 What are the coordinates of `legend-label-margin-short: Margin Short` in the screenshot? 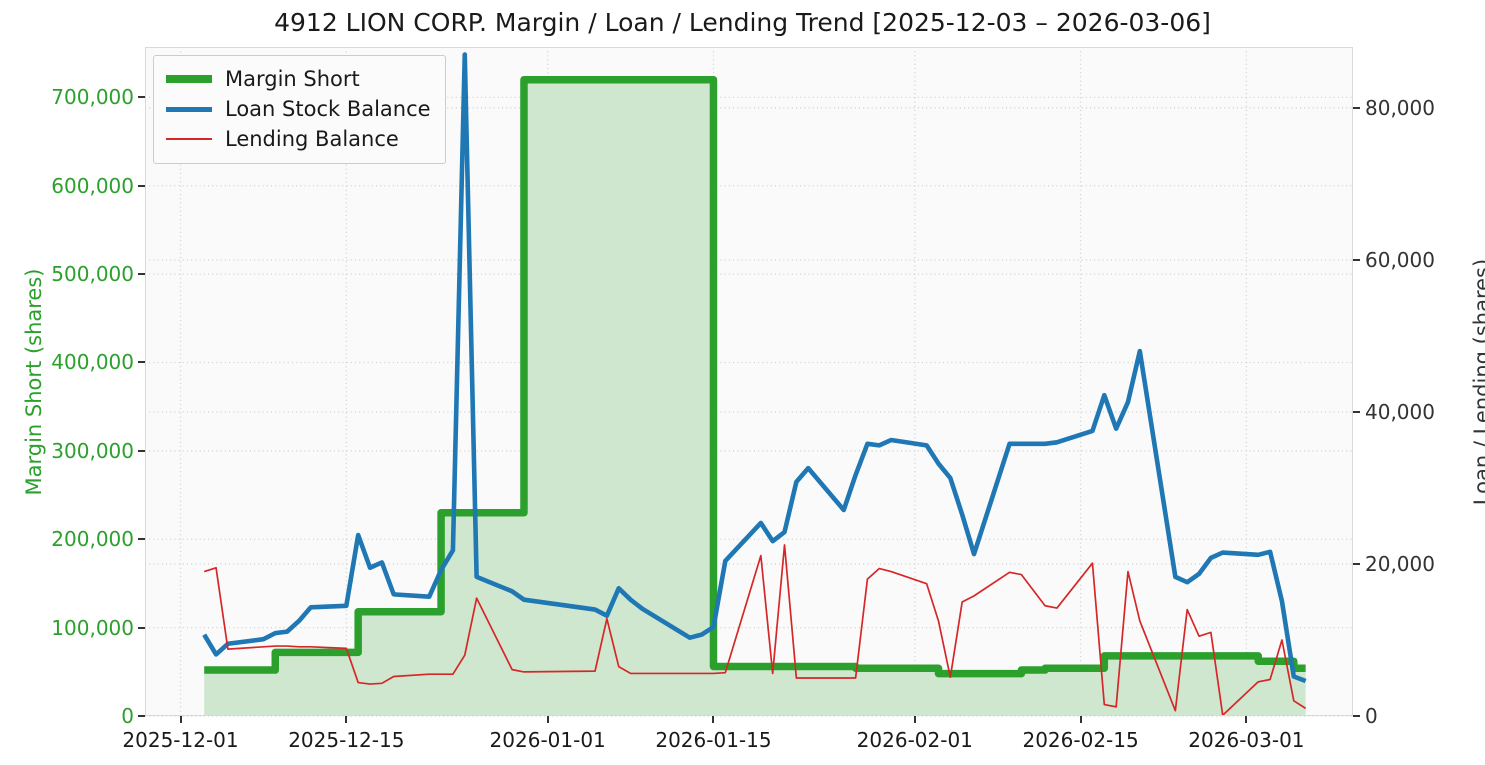 It's located at (292, 79).